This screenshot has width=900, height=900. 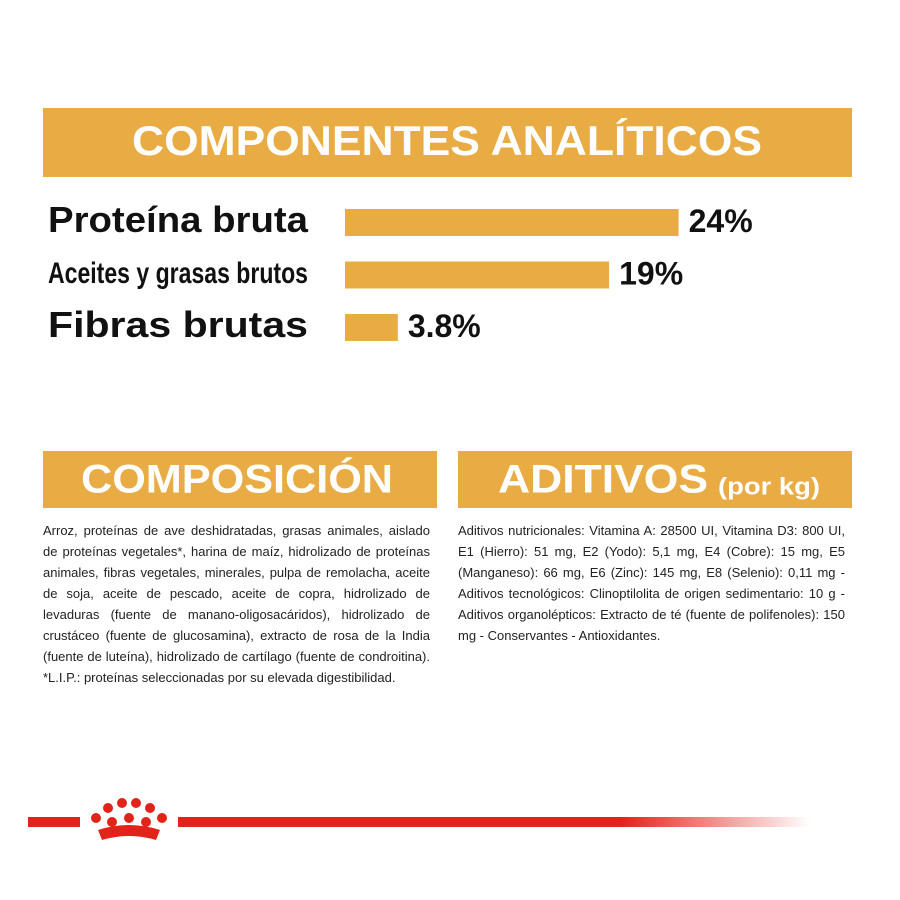 I want to click on value-label: 3.8%, so click(x=444, y=326).